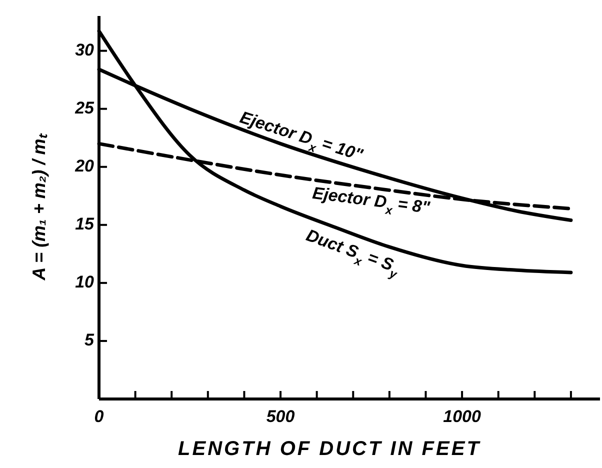  Describe the element at coordinates (281, 416) in the screenshot. I see `x-tick-label: 500` at that location.